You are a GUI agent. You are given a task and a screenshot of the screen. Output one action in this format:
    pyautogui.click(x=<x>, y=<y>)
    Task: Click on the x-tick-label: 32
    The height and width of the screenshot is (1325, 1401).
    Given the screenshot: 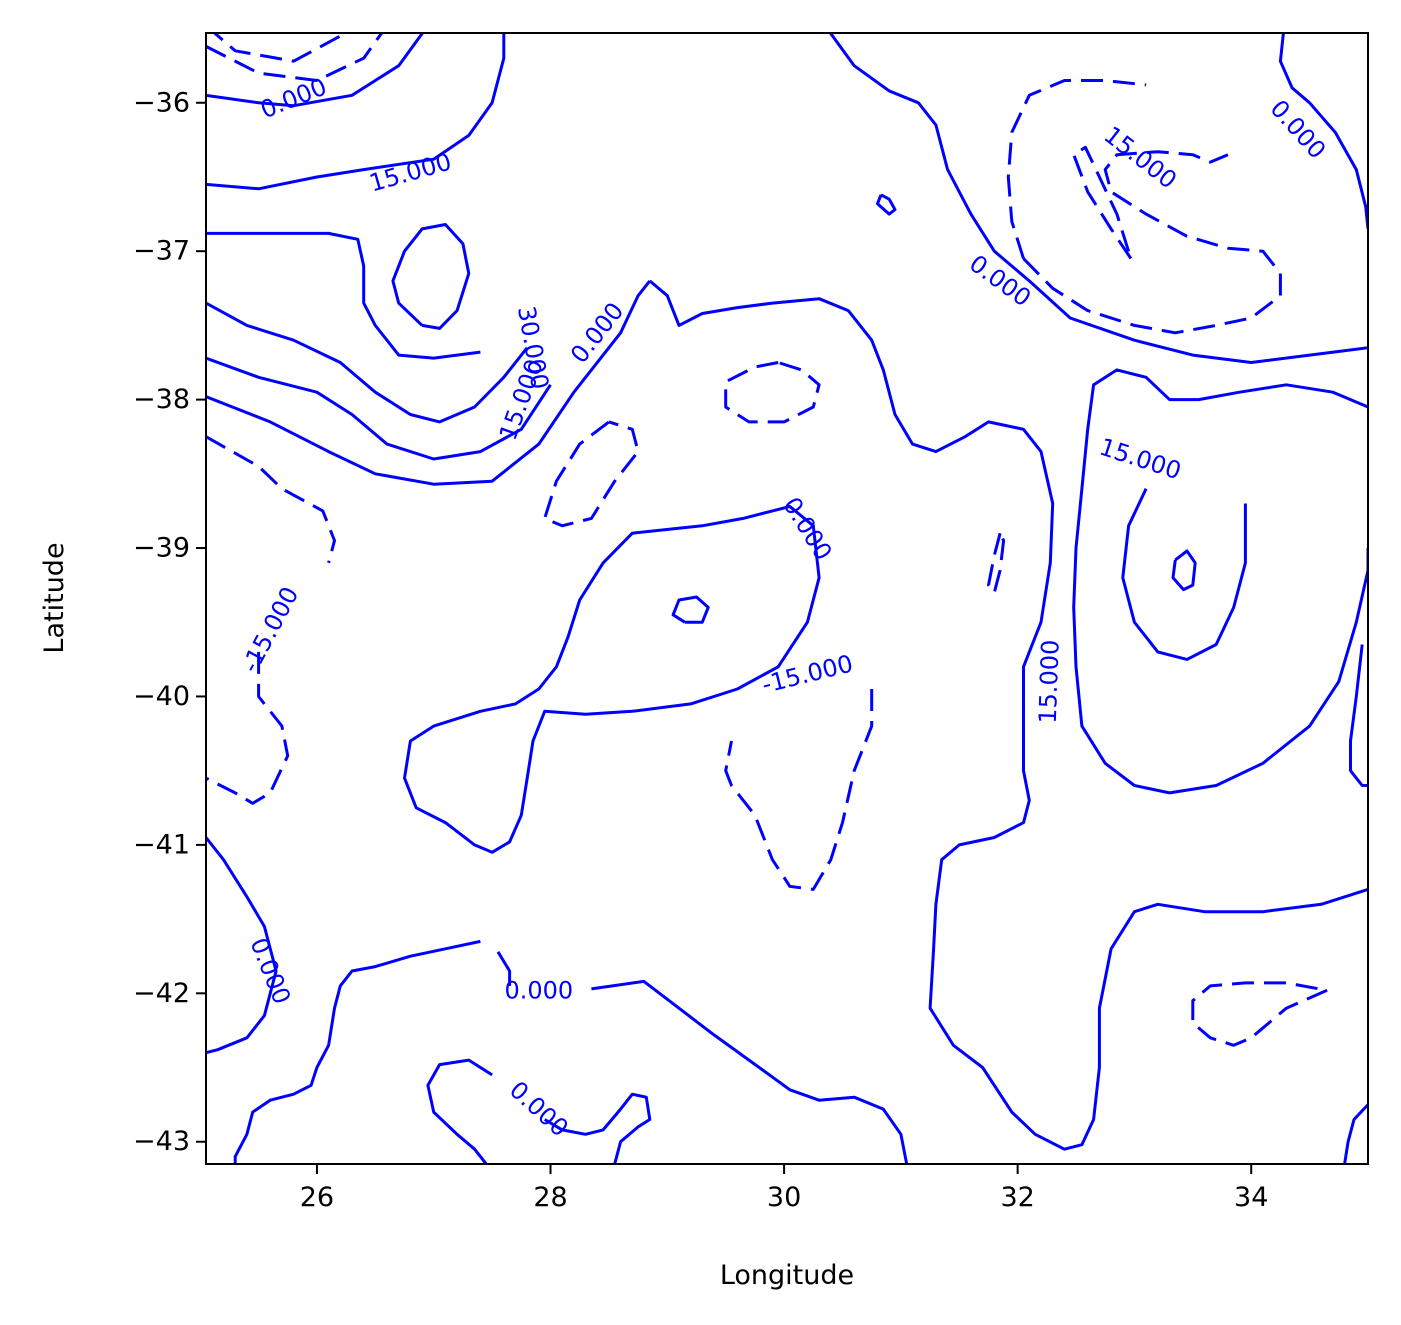 What is the action you would take?
    pyautogui.click(x=1017, y=1197)
    